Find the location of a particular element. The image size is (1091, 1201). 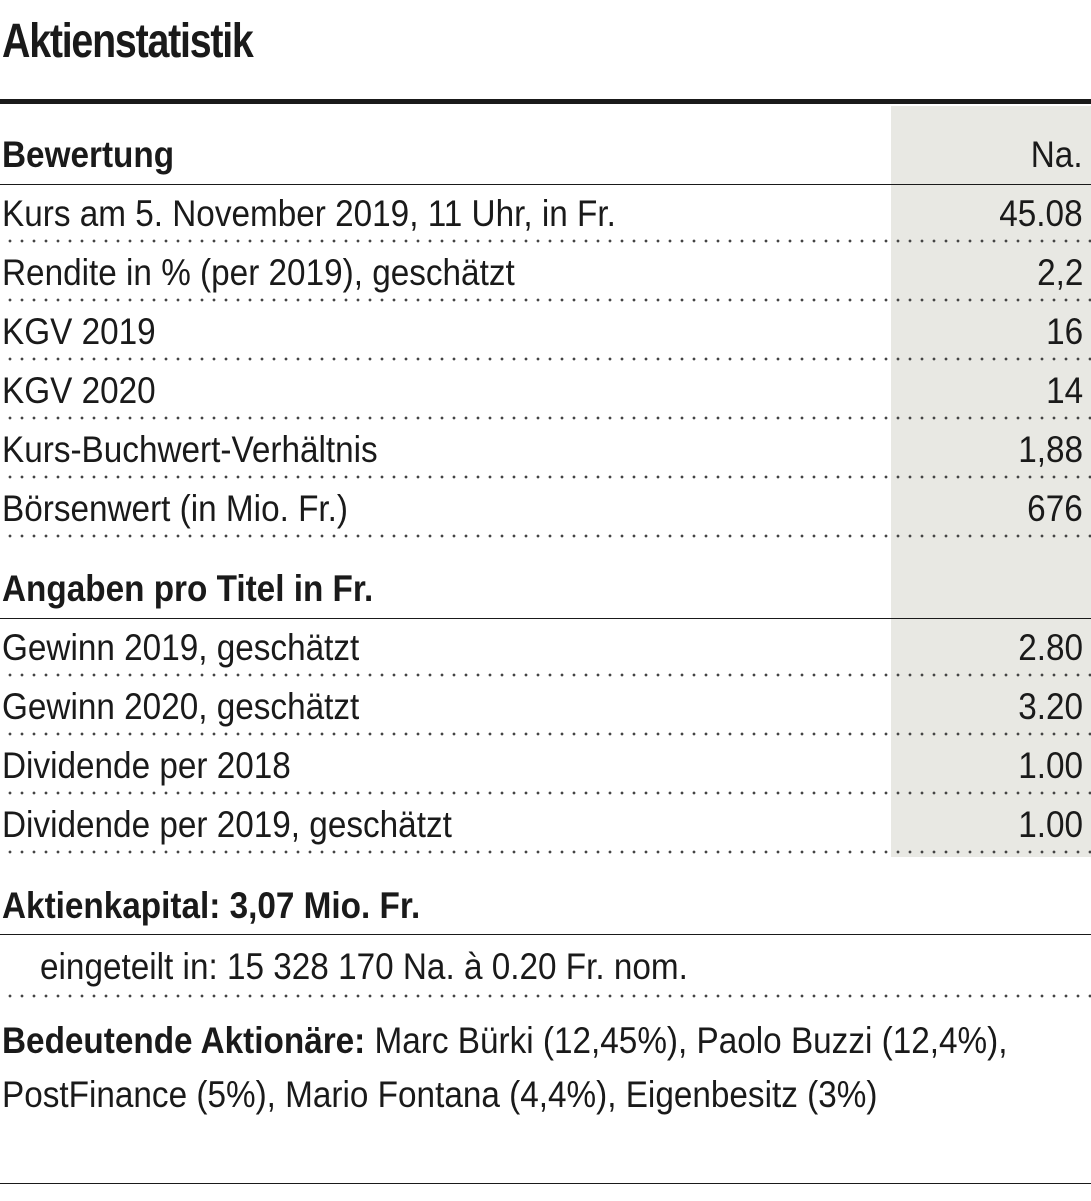

row-value: 16 is located at coordinates (1064, 331).